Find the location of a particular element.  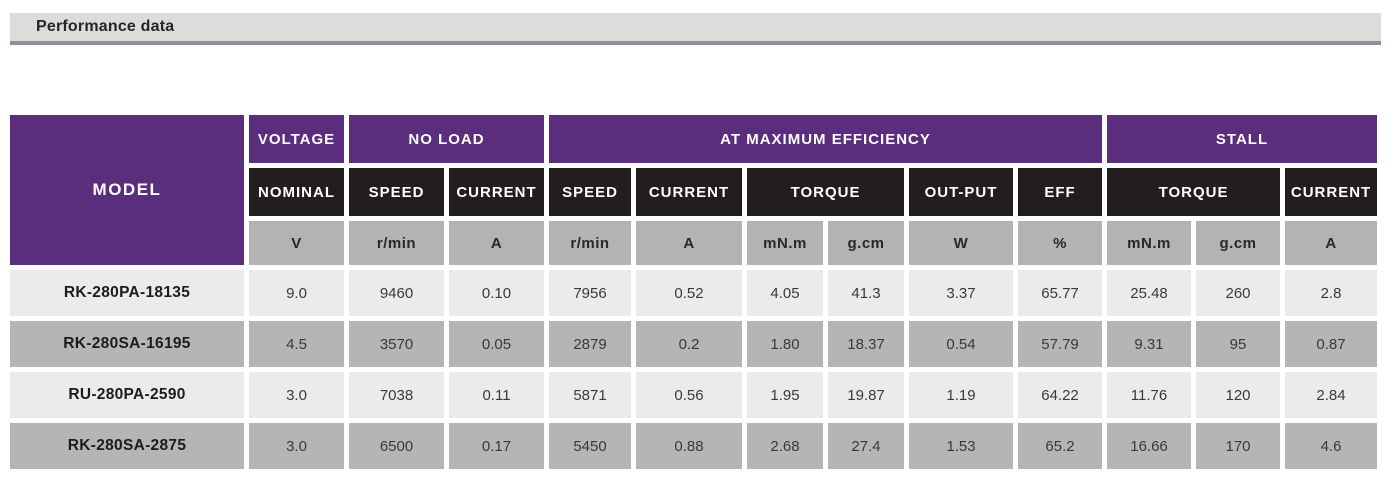

value-cell: 260 is located at coordinates (1238, 293).